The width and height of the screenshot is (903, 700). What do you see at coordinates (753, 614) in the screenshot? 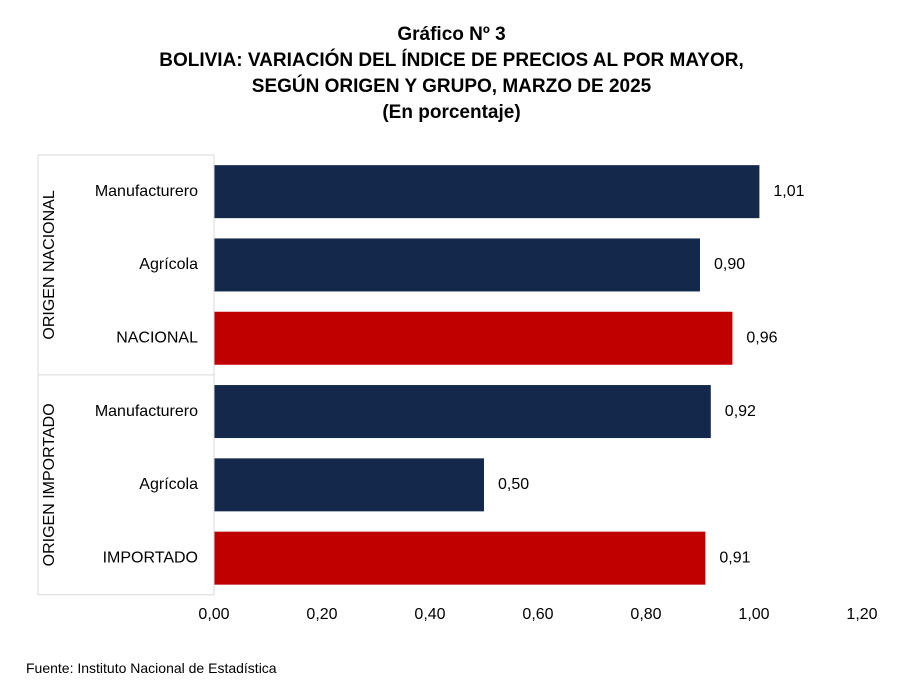
I see `x-tick-label: 1,00` at bounding box center [753, 614].